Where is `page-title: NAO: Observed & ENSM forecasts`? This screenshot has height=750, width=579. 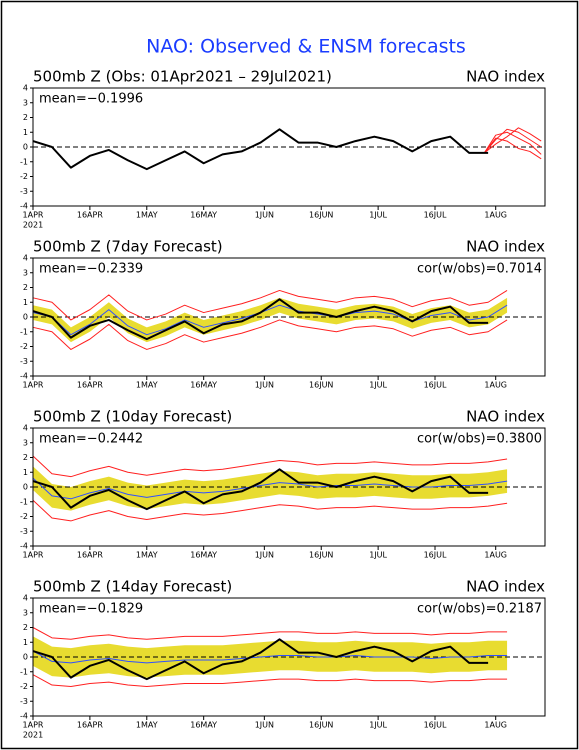
page-title: NAO: Observed & ENSM forecasts is located at coordinates (306, 47).